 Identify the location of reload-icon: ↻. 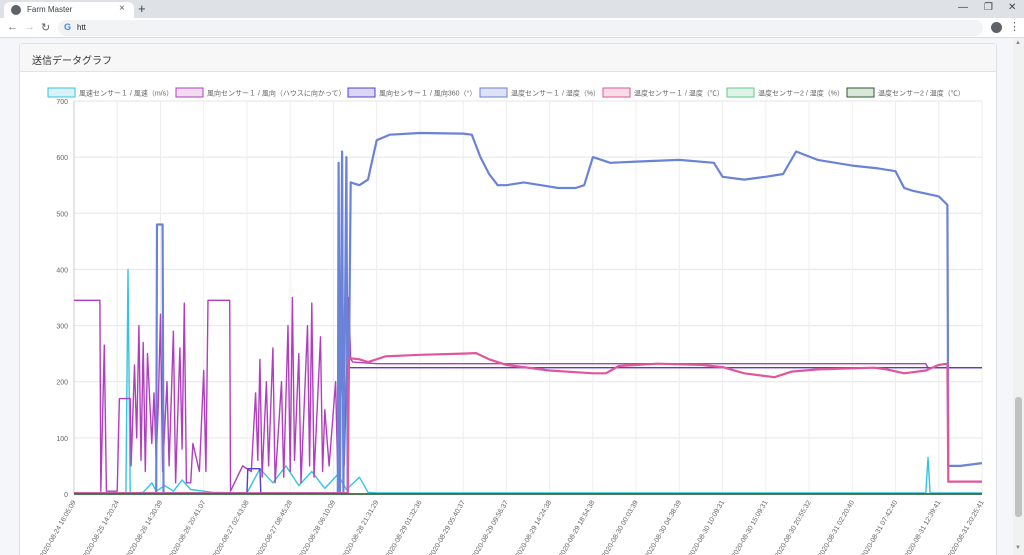
(46, 28).